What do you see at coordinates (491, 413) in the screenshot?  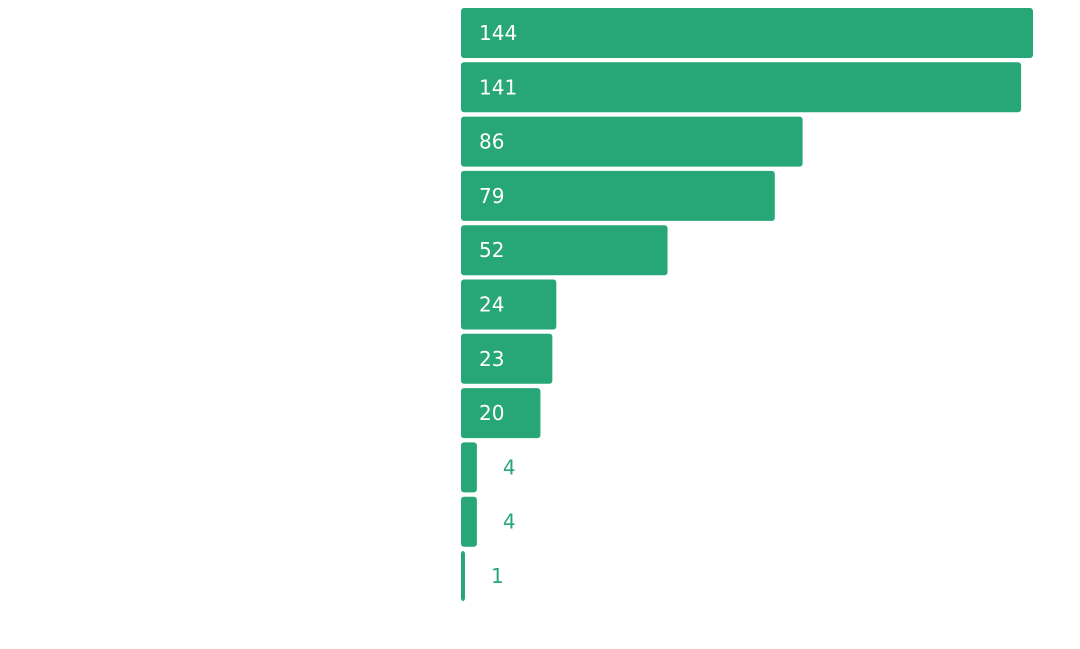 I see `bar-value-label: 20` at bounding box center [491, 413].